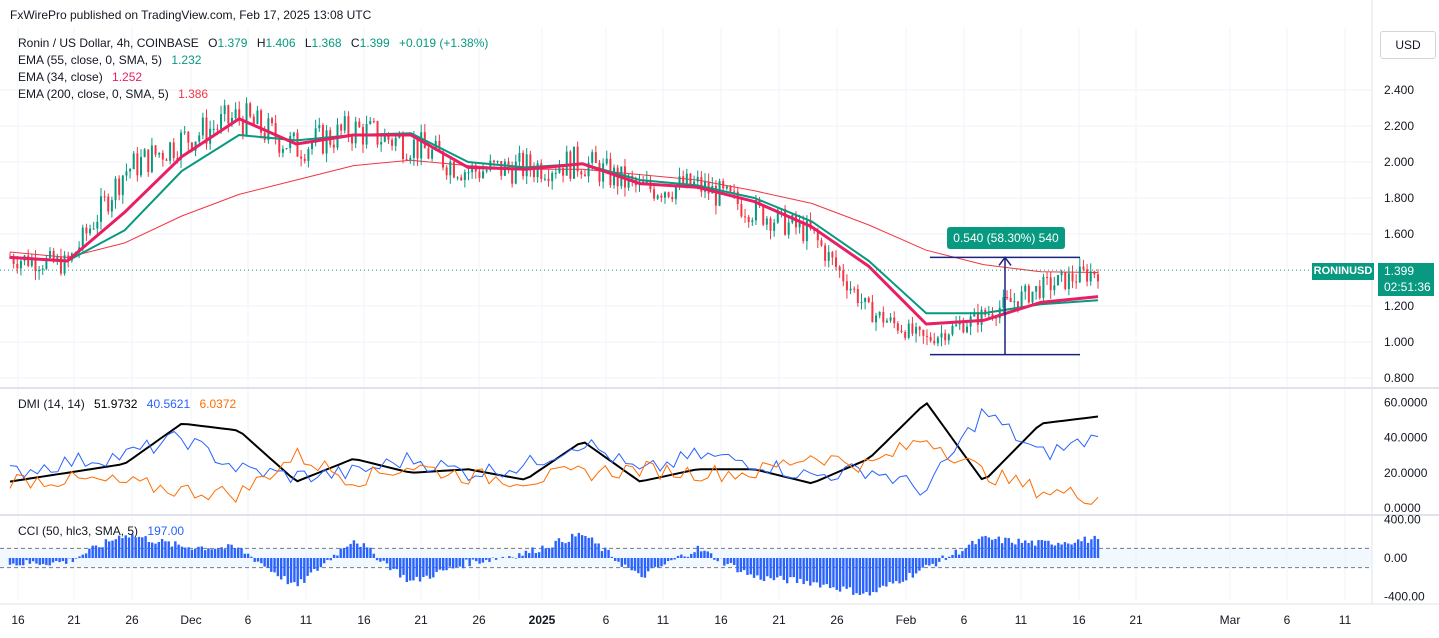 Image resolution: width=1439 pixels, height=638 pixels. What do you see at coordinates (1402, 508) in the screenshot?
I see `dmi-tick-label: 0.0000` at bounding box center [1402, 508].